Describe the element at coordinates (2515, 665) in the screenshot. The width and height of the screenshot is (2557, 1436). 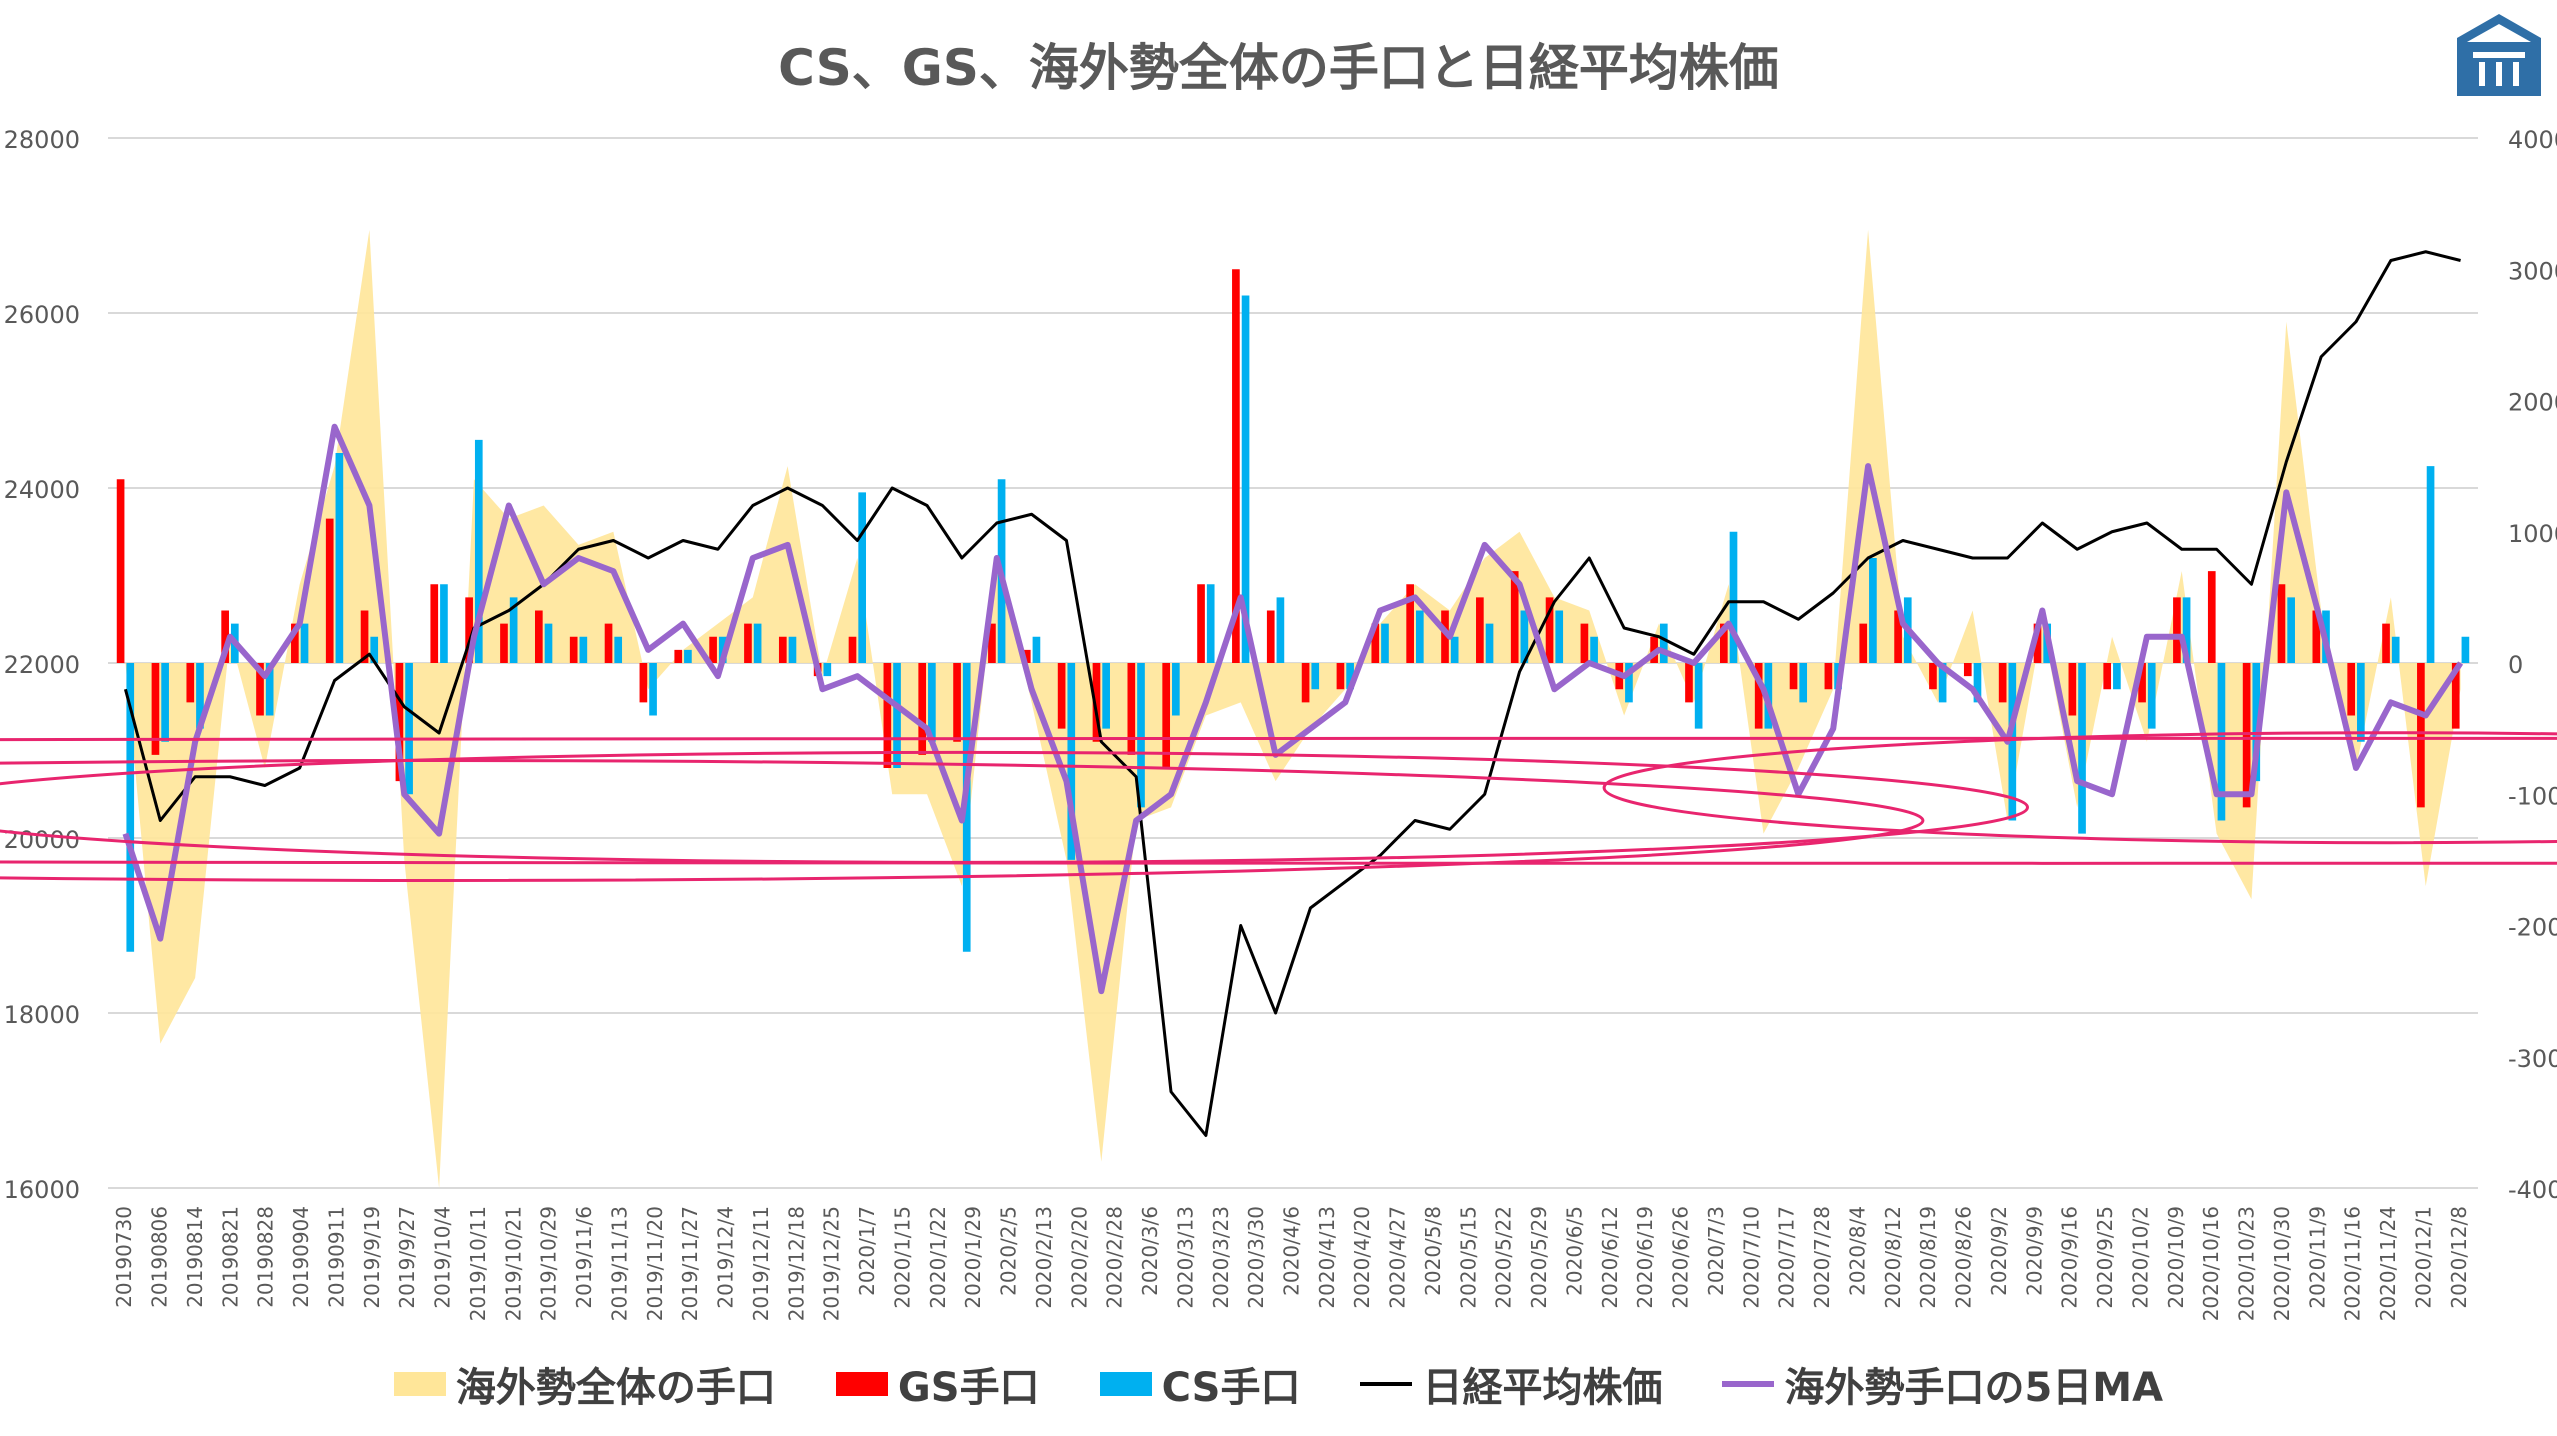
I see `y-right-tick-label: 0` at that location.